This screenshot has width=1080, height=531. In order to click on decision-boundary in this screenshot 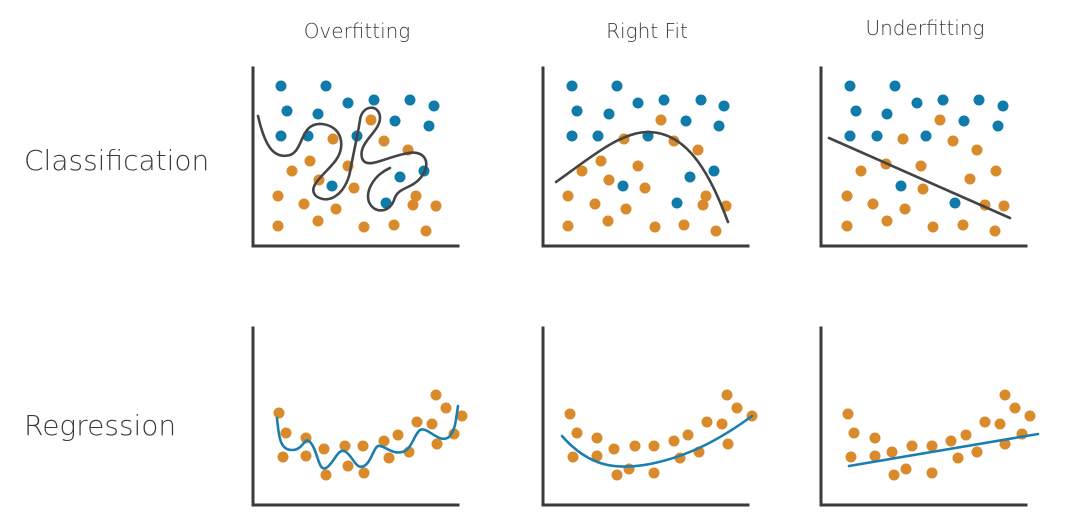, I will do `click(342, 159)`.